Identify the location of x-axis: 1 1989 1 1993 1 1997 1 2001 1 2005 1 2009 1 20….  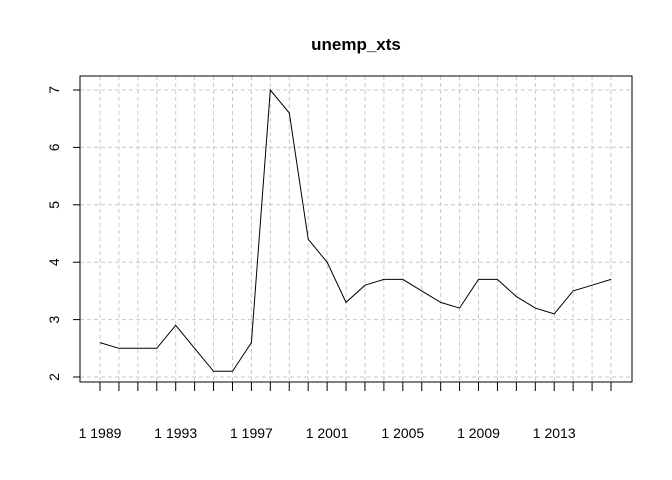
(345, 411).